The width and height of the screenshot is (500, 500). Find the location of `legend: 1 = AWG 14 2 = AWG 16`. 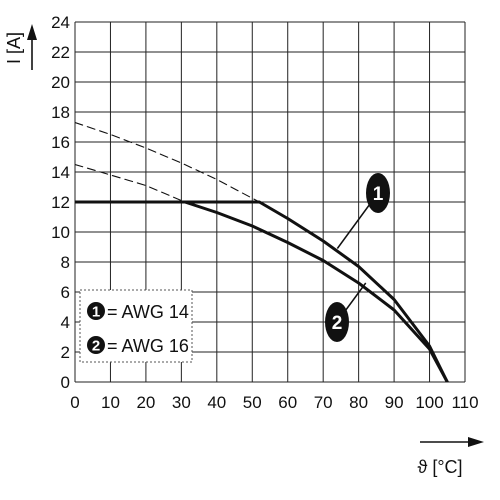

legend: 1 = AWG 14 2 = AWG 16 is located at coordinates (136, 326).